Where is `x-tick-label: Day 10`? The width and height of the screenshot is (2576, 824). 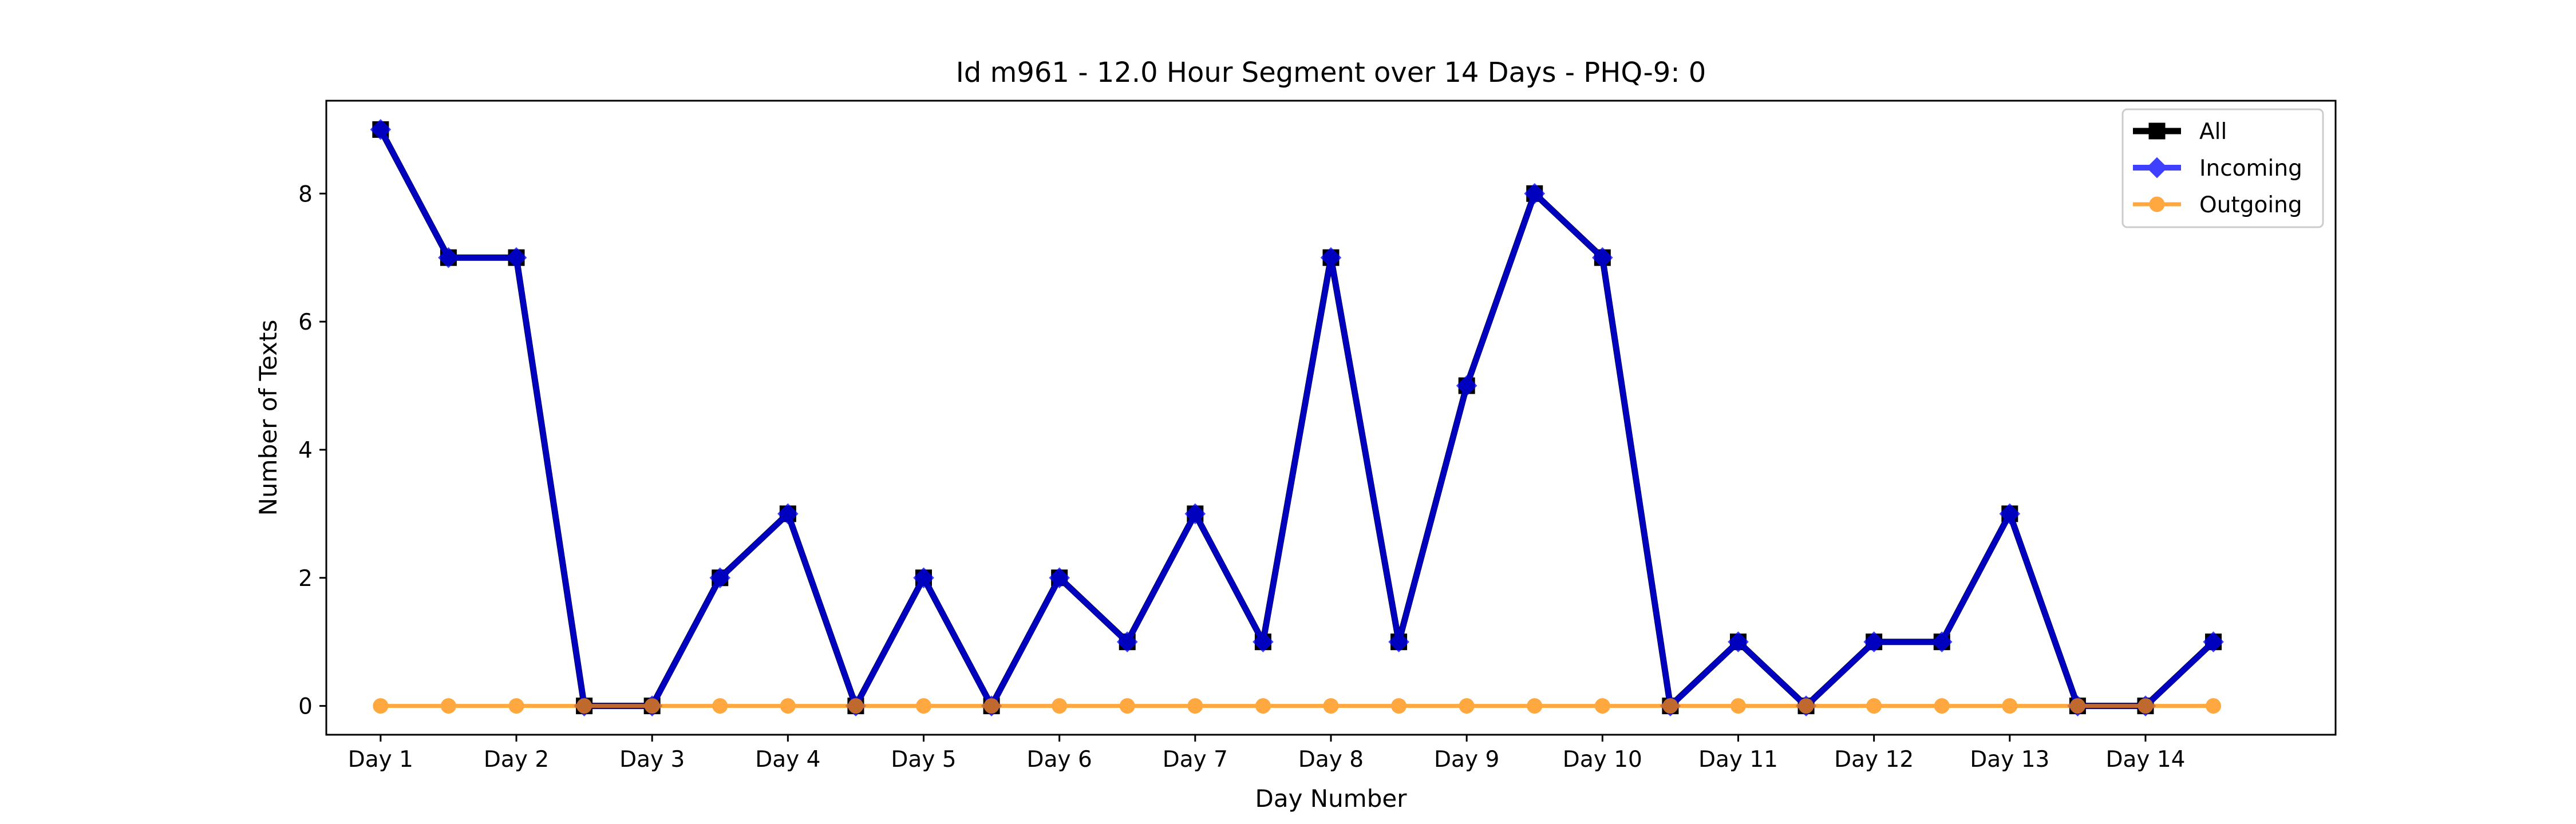 x-tick-label: Day 10 is located at coordinates (1602, 759).